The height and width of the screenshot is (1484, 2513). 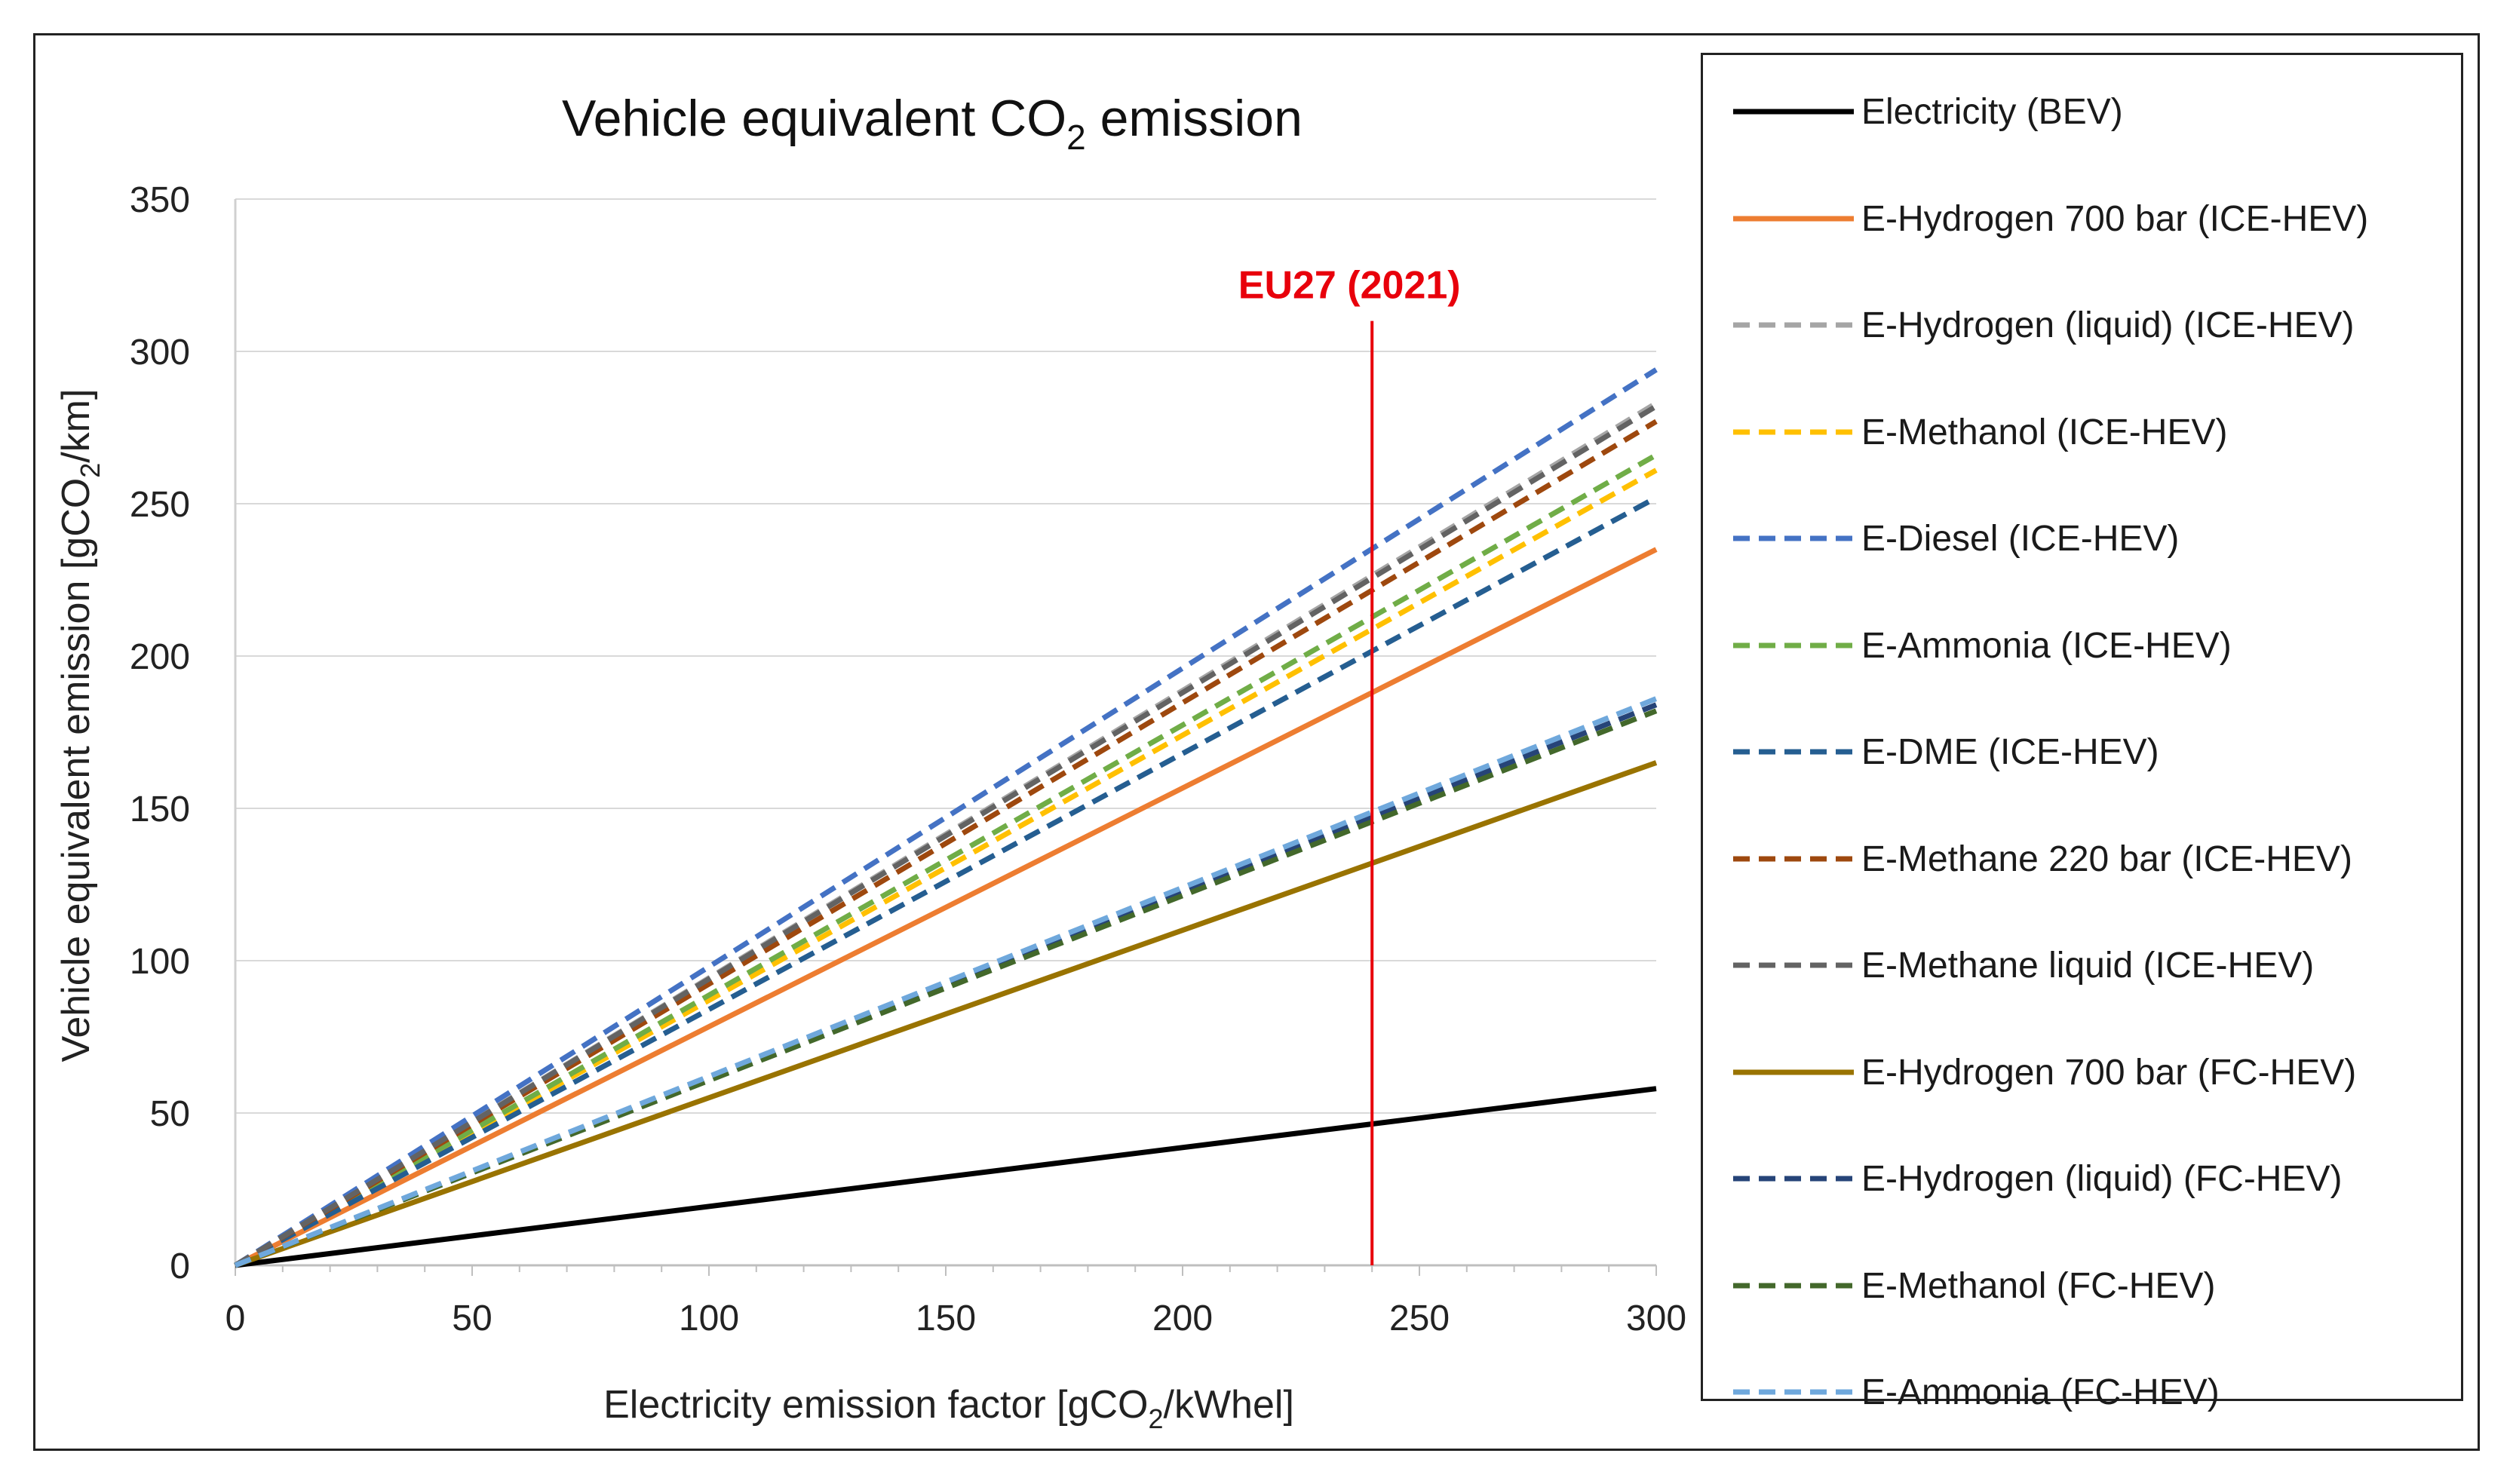 I want to click on legend-label: E-Hydrogen (liquid) (ICE-HEV), so click(x=2108, y=325).